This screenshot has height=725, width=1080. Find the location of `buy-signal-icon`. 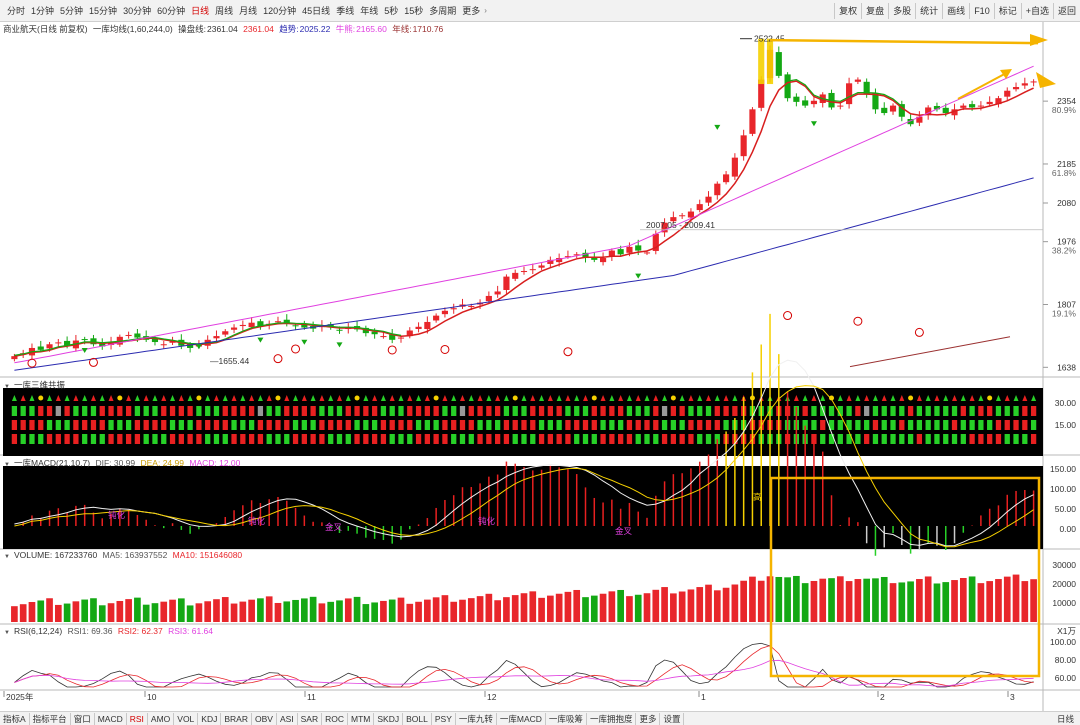

buy-signal-icon is located at coordinates (858, 321).